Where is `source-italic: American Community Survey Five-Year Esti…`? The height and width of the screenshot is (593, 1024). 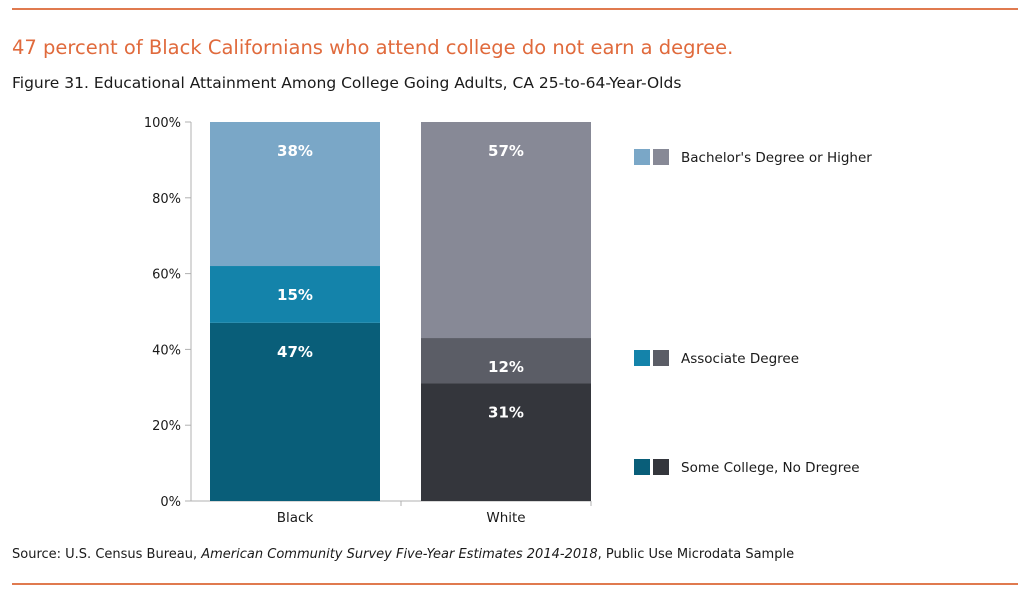 source-italic: American Community Survey Five-Year Esti… is located at coordinates (399, 554).